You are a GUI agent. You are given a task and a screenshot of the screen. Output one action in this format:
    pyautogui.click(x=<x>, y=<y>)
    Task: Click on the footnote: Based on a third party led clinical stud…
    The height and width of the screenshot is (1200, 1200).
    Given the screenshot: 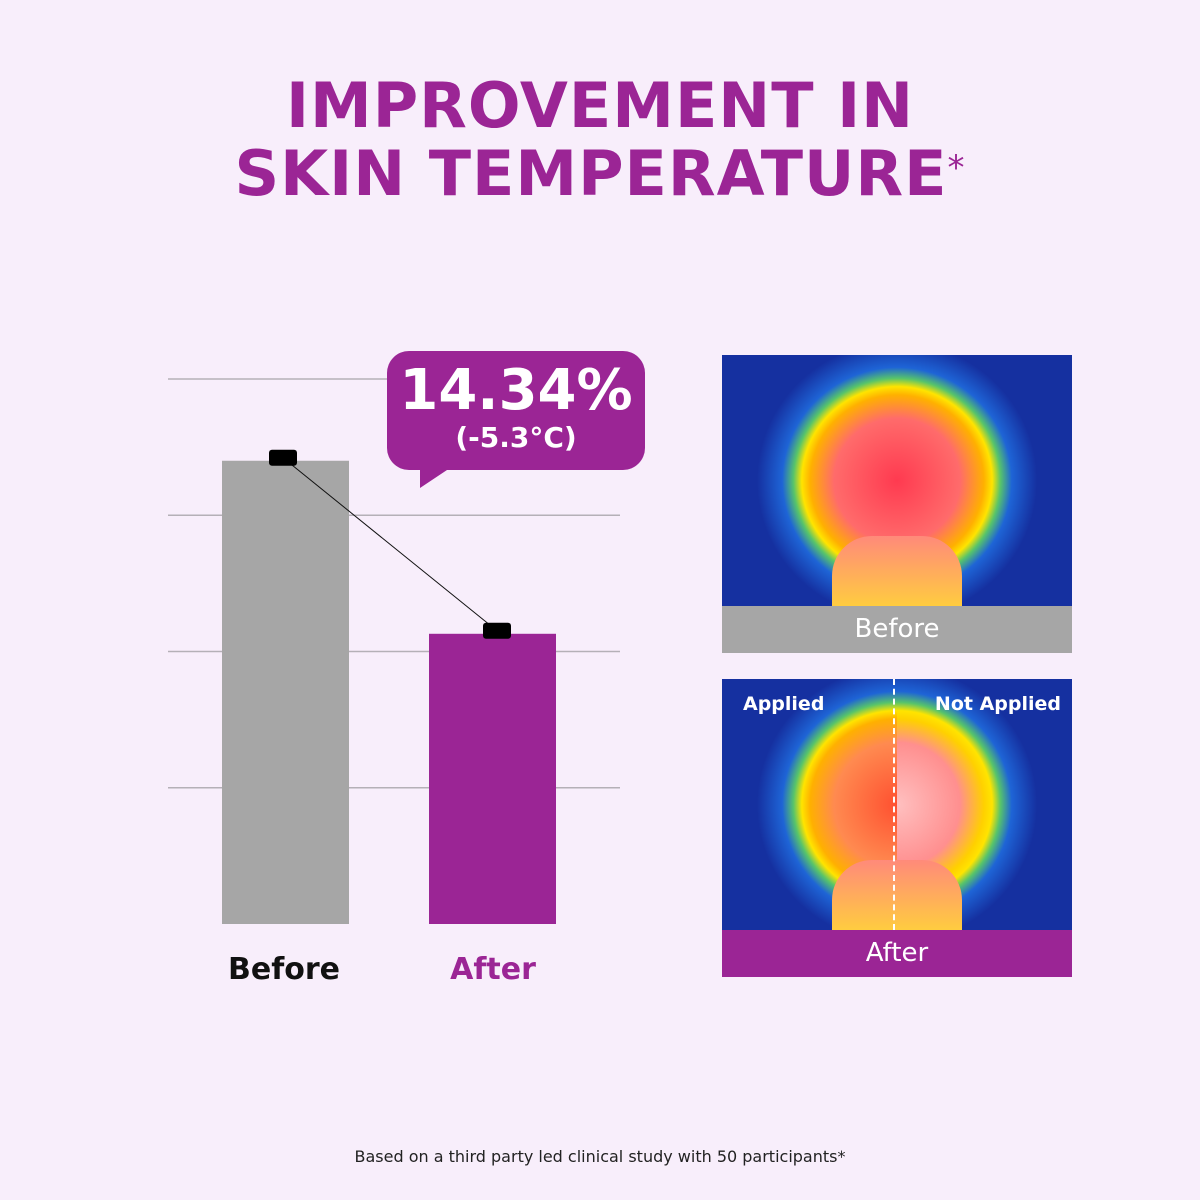 What is the action you would take?
    pyautogui.click(x=600, y=1156)
    